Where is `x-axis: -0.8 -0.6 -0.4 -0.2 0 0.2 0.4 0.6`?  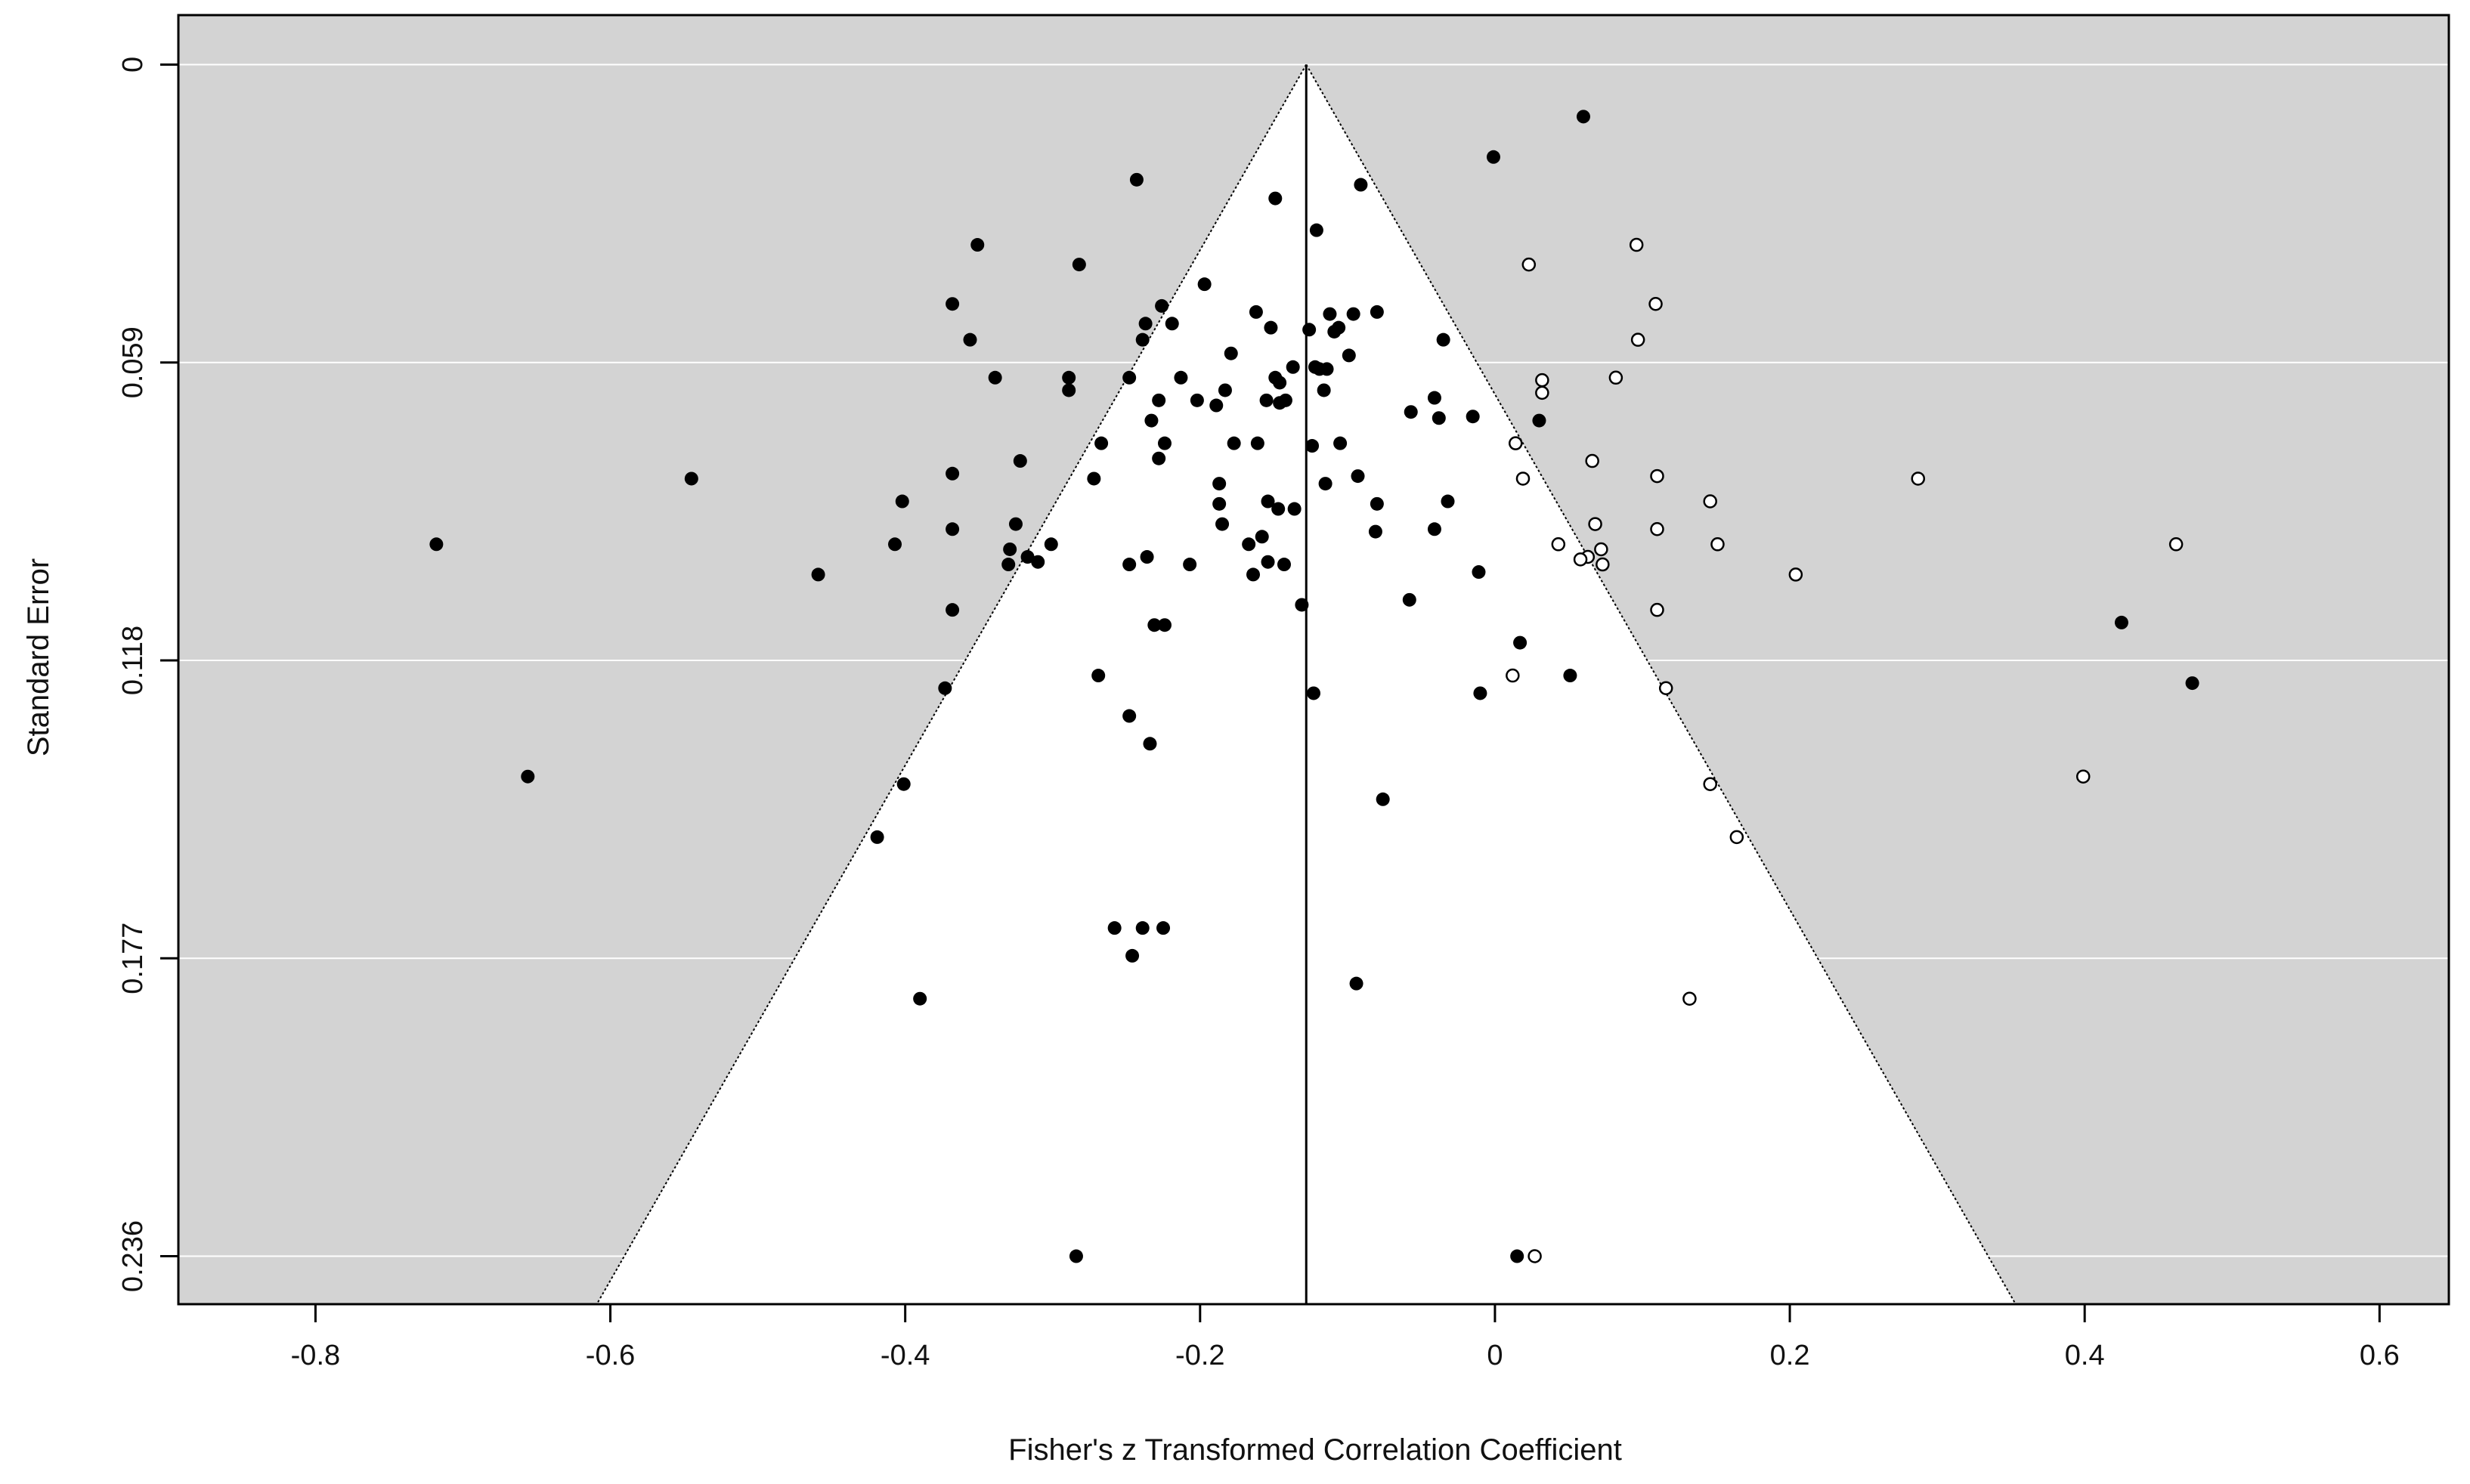 x-axis: -0.8 -0.6 -0.4 -0.2 0 0.2 0.4 0.6 is located at coordinates (1345, 1337).